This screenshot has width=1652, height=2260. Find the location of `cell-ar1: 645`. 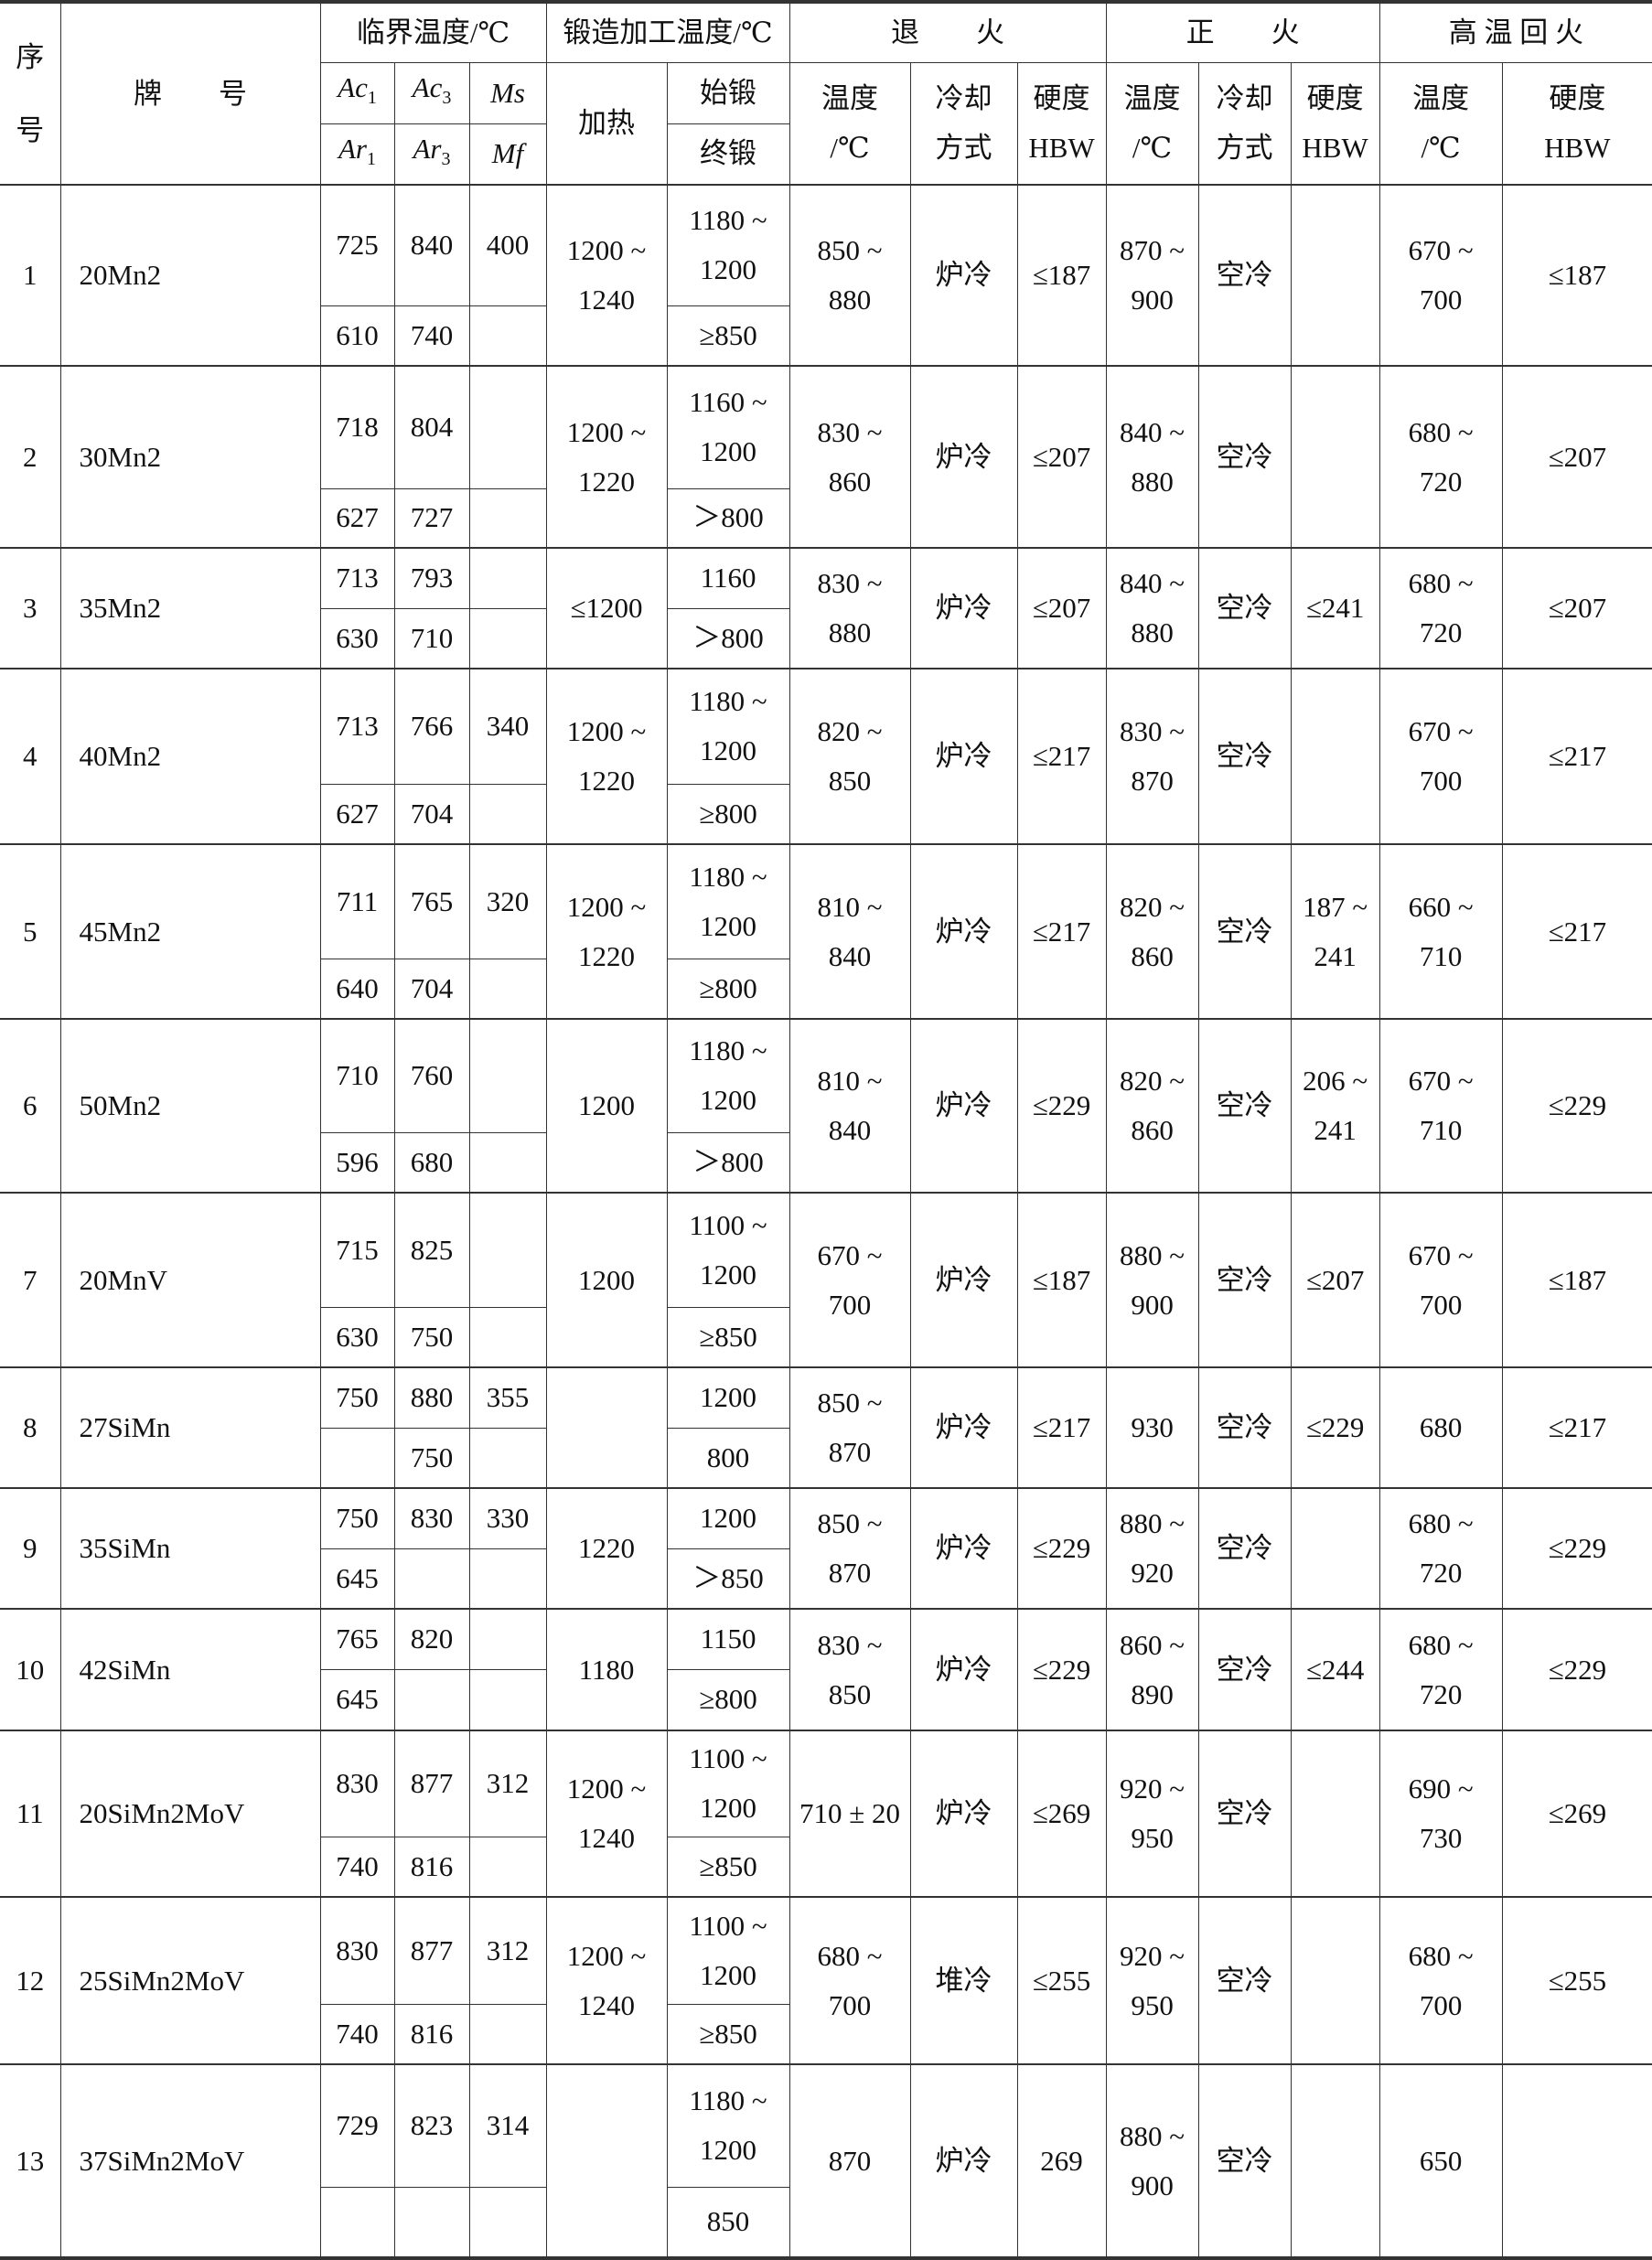

cell-ar1: 645 is located at coordinates (357, 1699).